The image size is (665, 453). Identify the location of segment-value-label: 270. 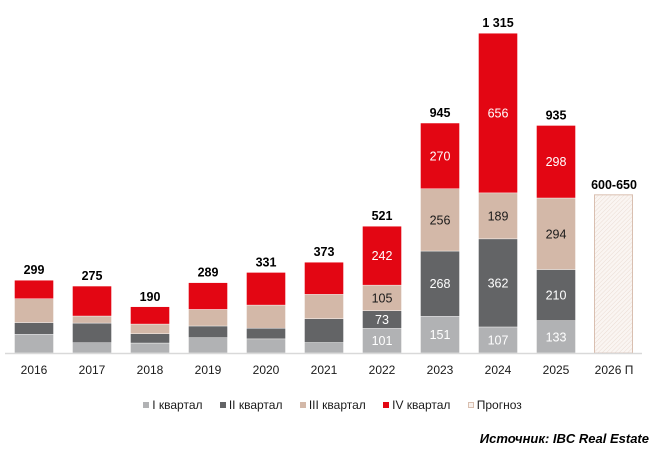
(440, 156).